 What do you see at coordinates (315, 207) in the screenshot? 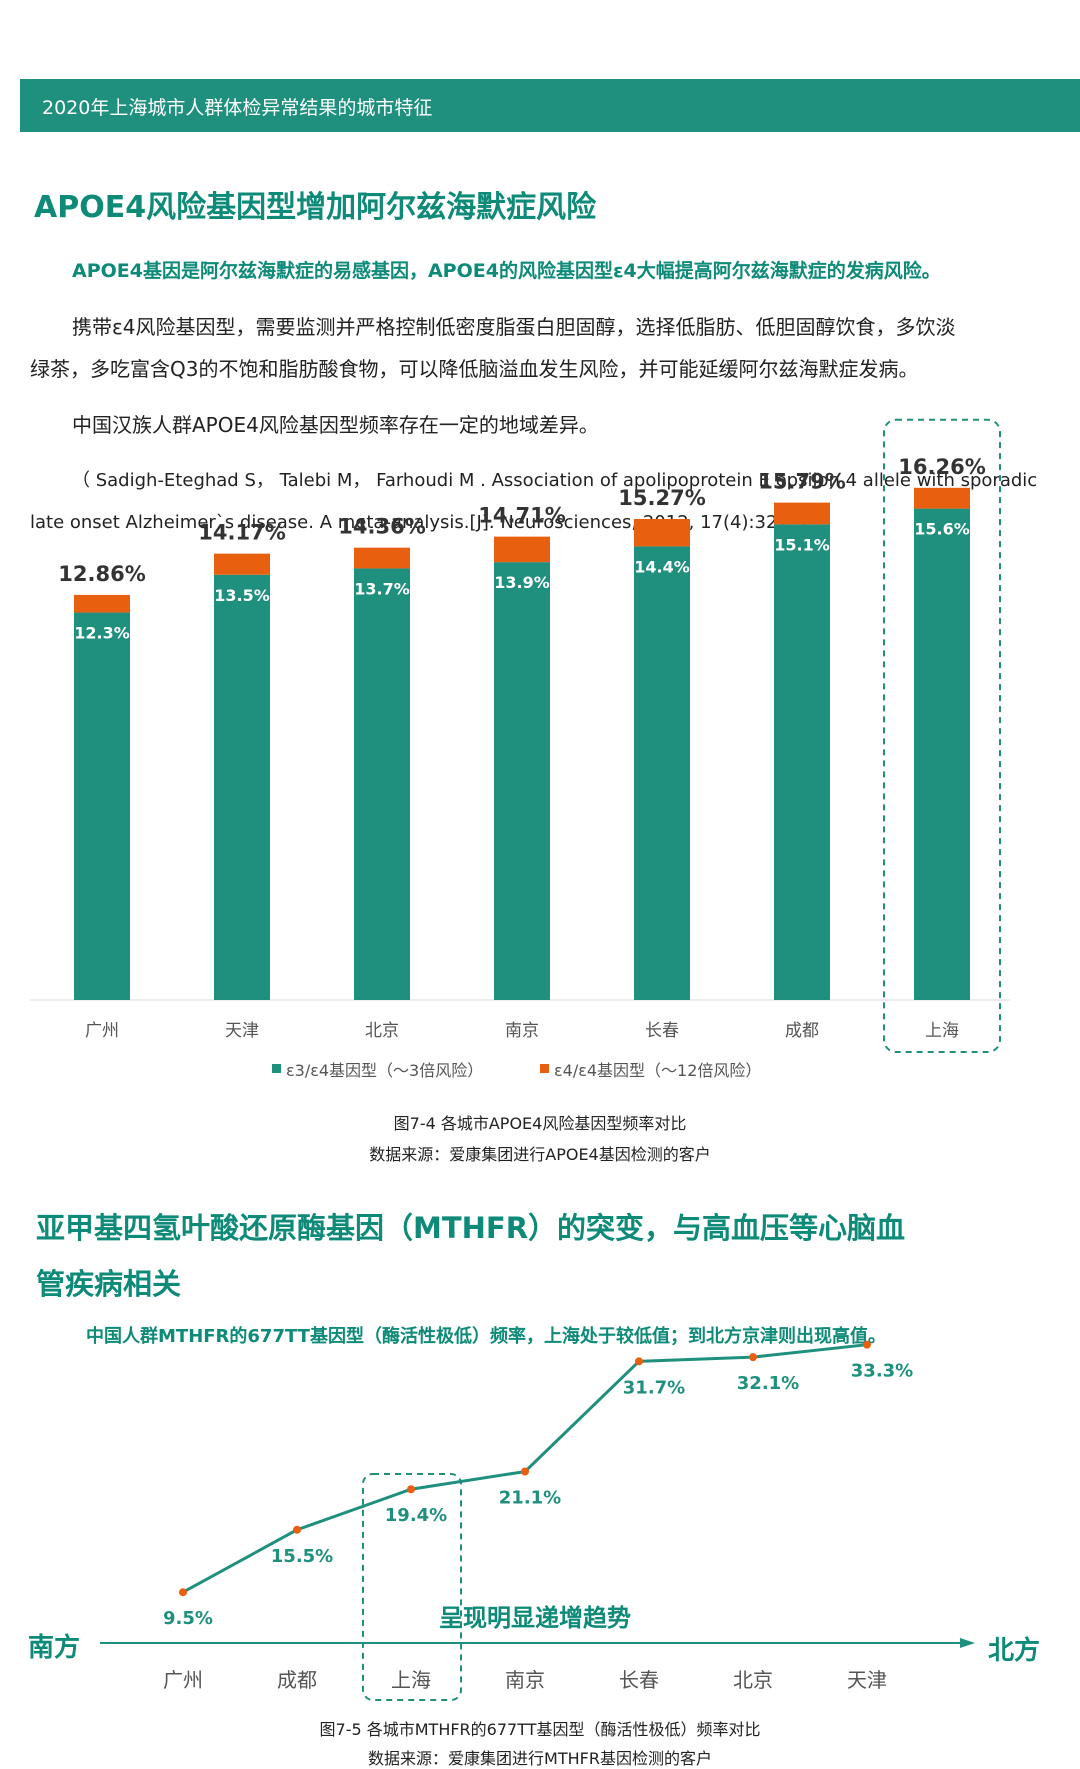
I see `section1-heading: APOE4风险基因型增加阿尔兹海默症风险` at bounding box center [315, 207].